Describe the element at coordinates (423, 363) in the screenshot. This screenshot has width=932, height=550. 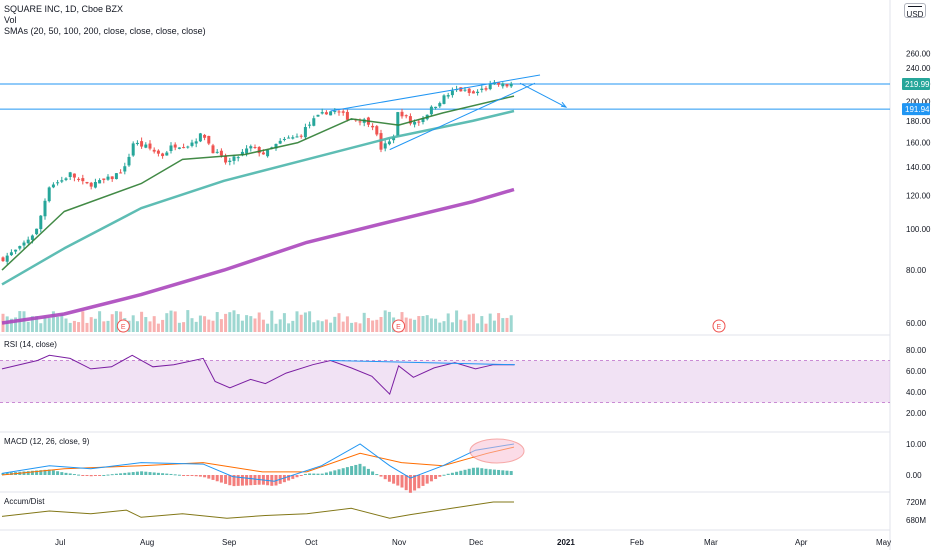
I see `rsi-trendline` at that location.